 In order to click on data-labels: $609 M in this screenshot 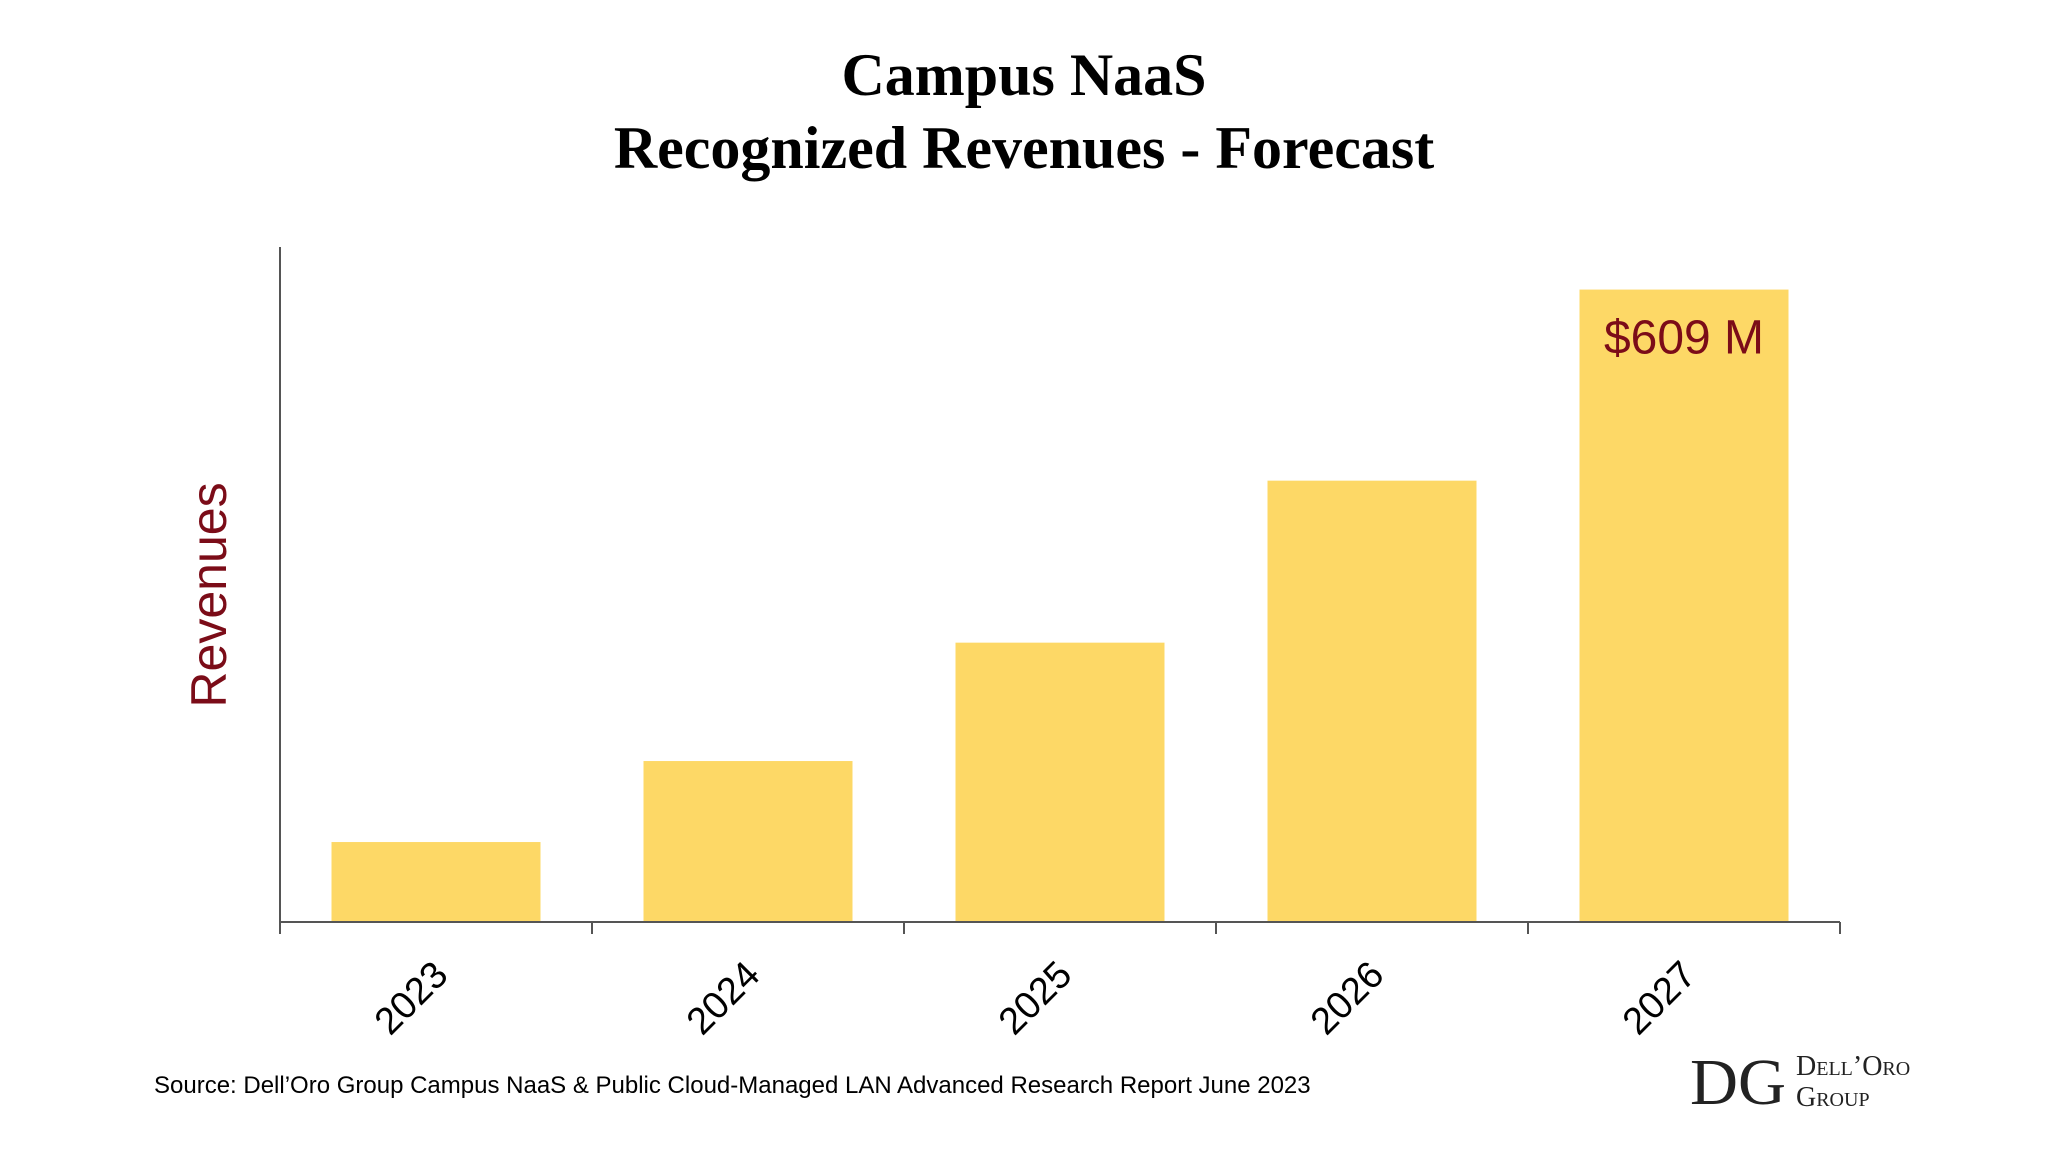, I will do `click(1684, 338)`.